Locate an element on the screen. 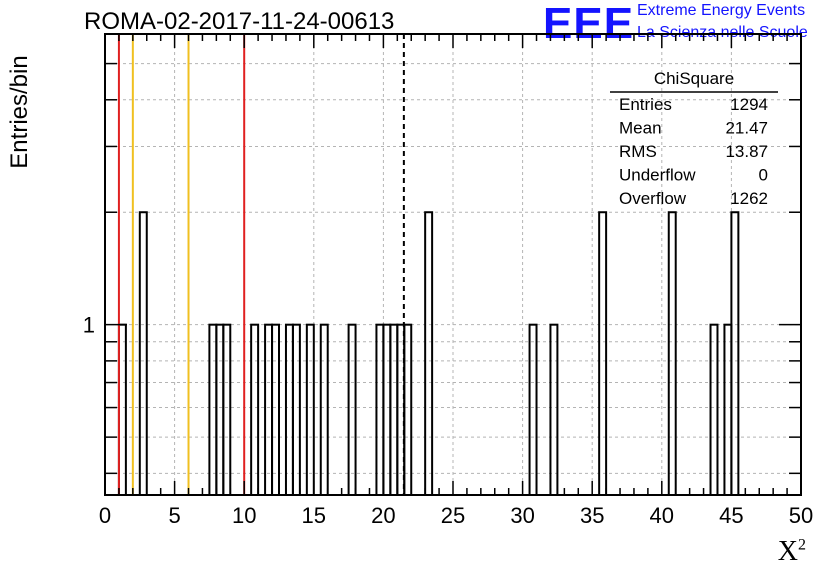 This screenshot has width=836, height=572. stats-row-value: 1294 is located at coordinates (749, 104).